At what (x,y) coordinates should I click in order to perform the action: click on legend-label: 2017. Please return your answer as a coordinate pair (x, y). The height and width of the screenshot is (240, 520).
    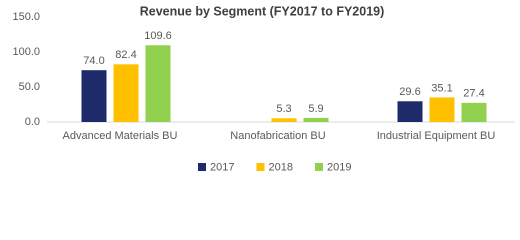
    Looking at the image, I should click on (222, 167).